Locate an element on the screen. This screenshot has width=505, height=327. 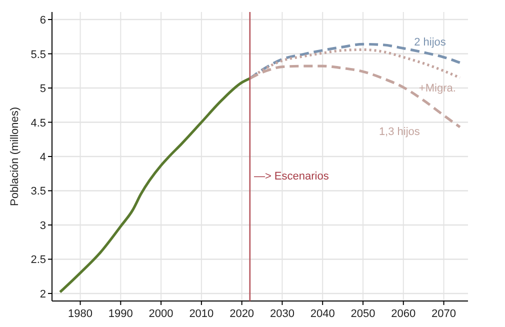
y-tick-label: 5 is located at coordinates (43, 89).